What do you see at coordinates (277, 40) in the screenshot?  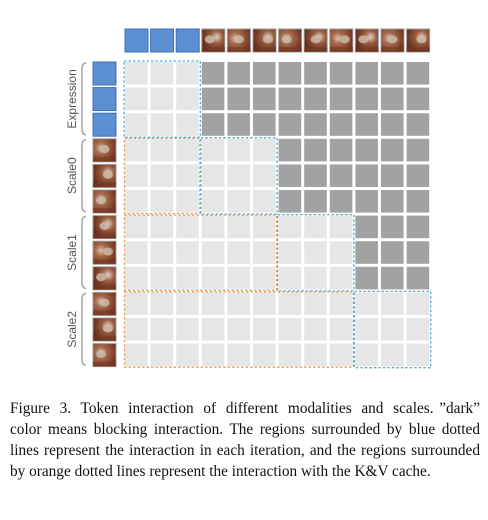 I see `column-token-header` at bounding box center [277, 40].